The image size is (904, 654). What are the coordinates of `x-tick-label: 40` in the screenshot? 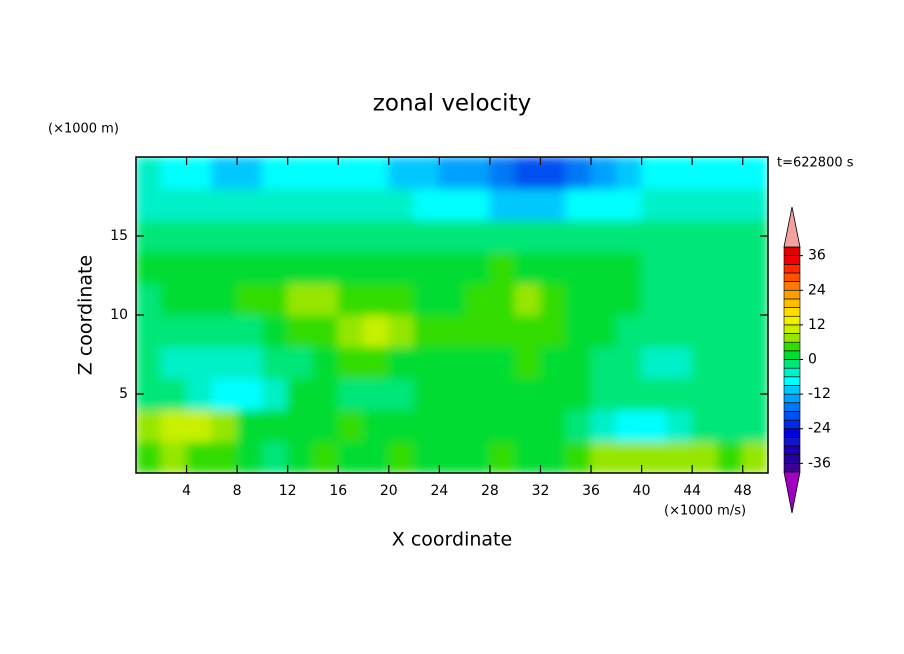 It's located at (642, 491).